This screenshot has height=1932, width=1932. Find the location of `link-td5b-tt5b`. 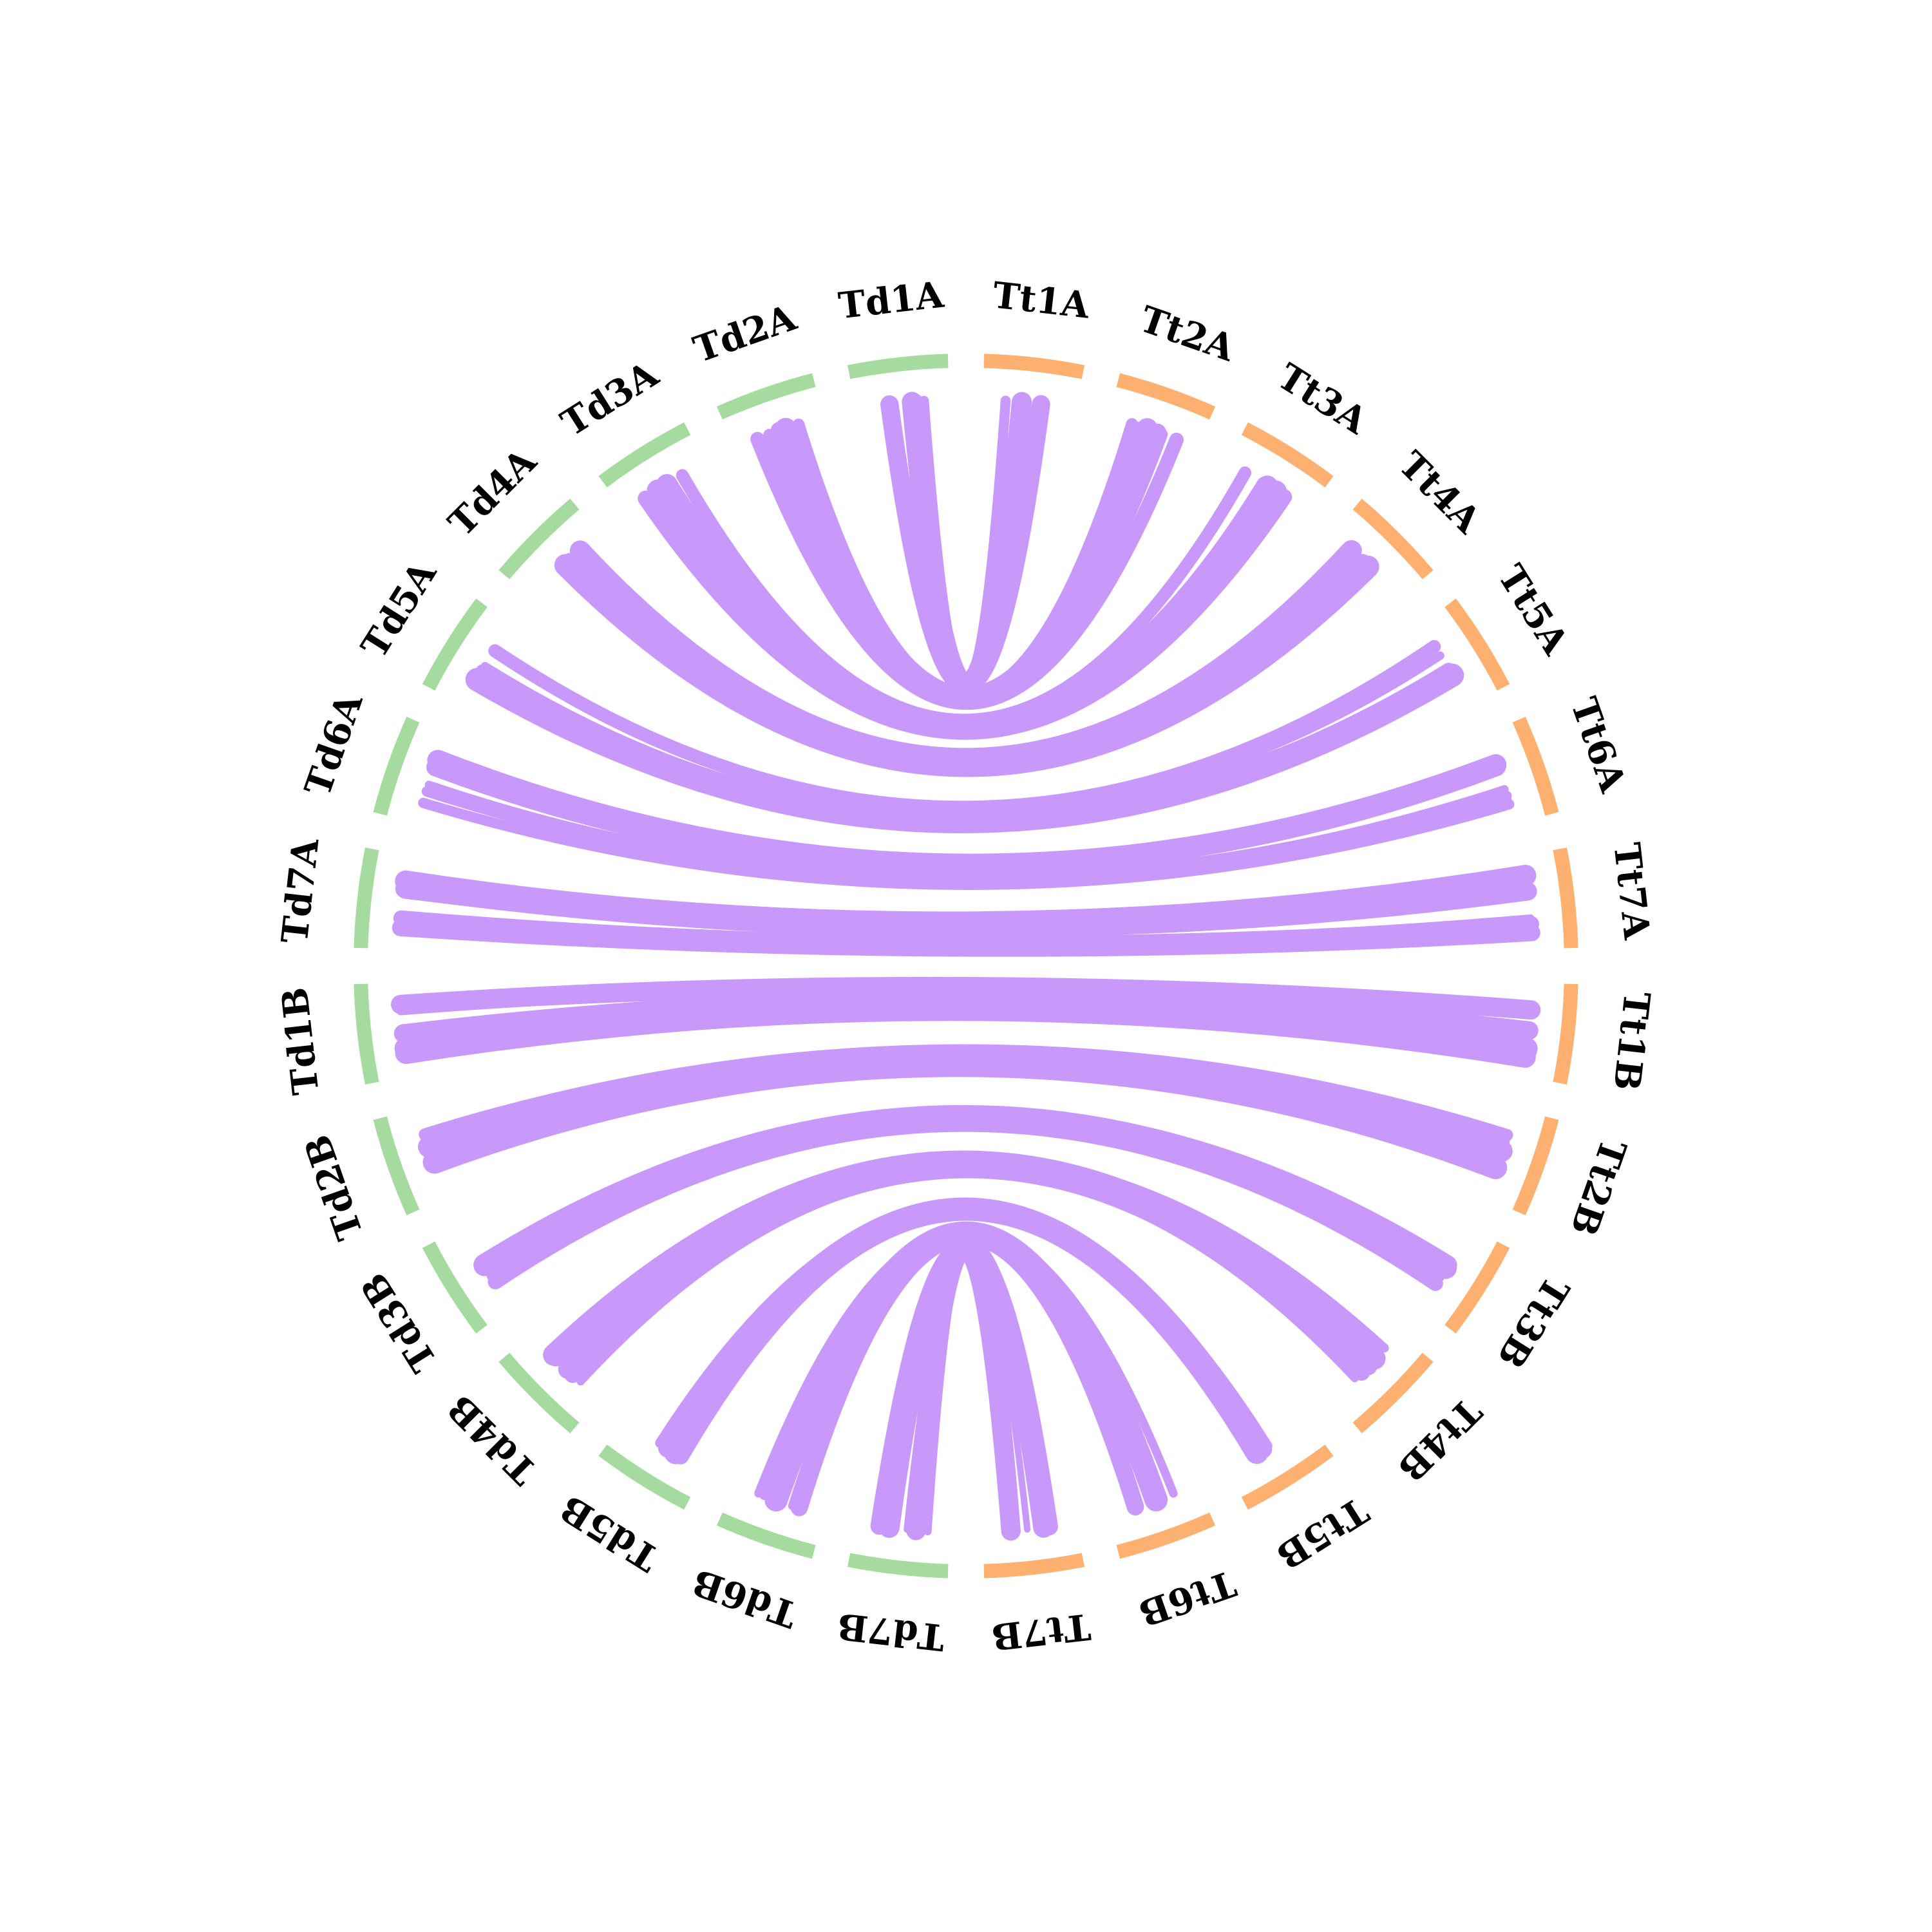

link-td5b-tt5b is located at coordinates (964, 1331).